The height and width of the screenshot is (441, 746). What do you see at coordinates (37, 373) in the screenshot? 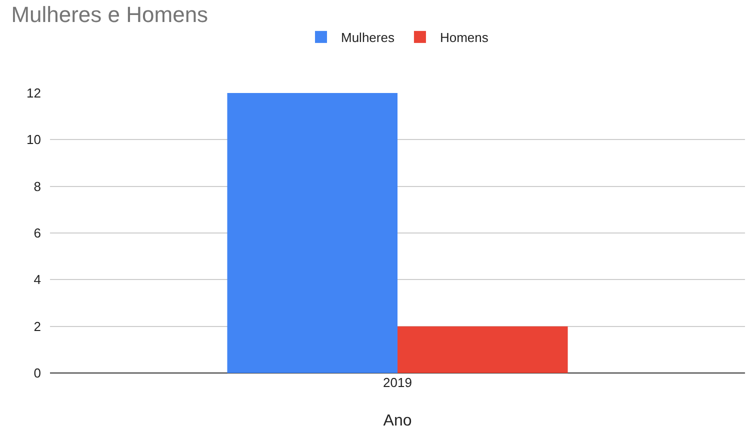
I see `y-tick-label: 0` at bounding box center [37, 373].